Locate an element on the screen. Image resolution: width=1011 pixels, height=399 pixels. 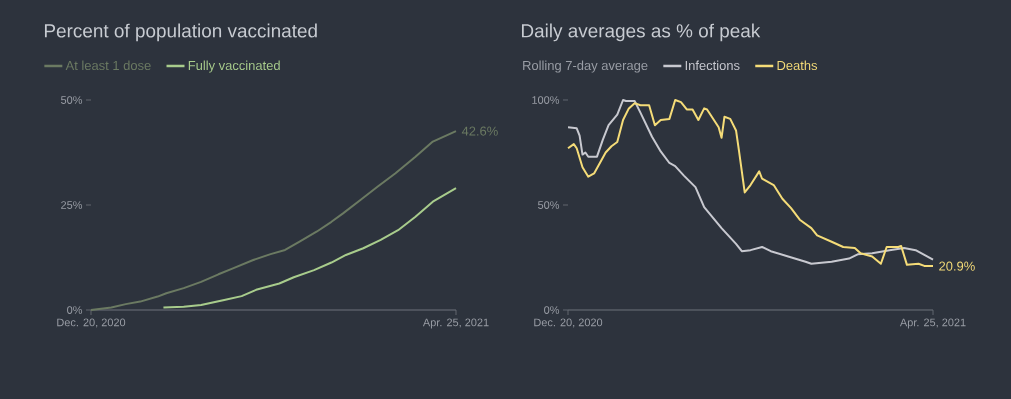
annotation: 42.6% is located at coordinates (479, 131).